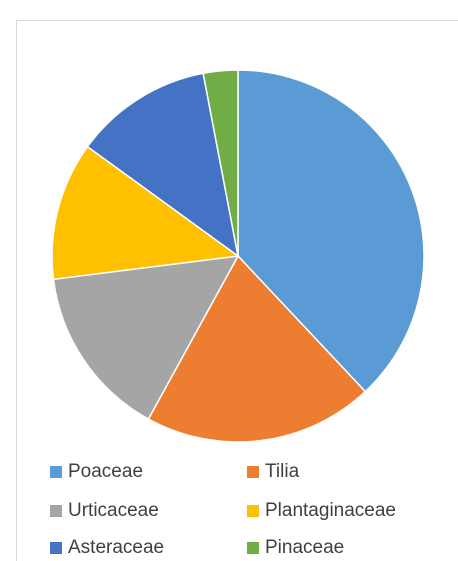 Image resolution: width=458 pixels, height=561 pixels. Describe the element at coordinates (105, 471) in the screenshot. I see `legend-label: Poaceae` at that location.